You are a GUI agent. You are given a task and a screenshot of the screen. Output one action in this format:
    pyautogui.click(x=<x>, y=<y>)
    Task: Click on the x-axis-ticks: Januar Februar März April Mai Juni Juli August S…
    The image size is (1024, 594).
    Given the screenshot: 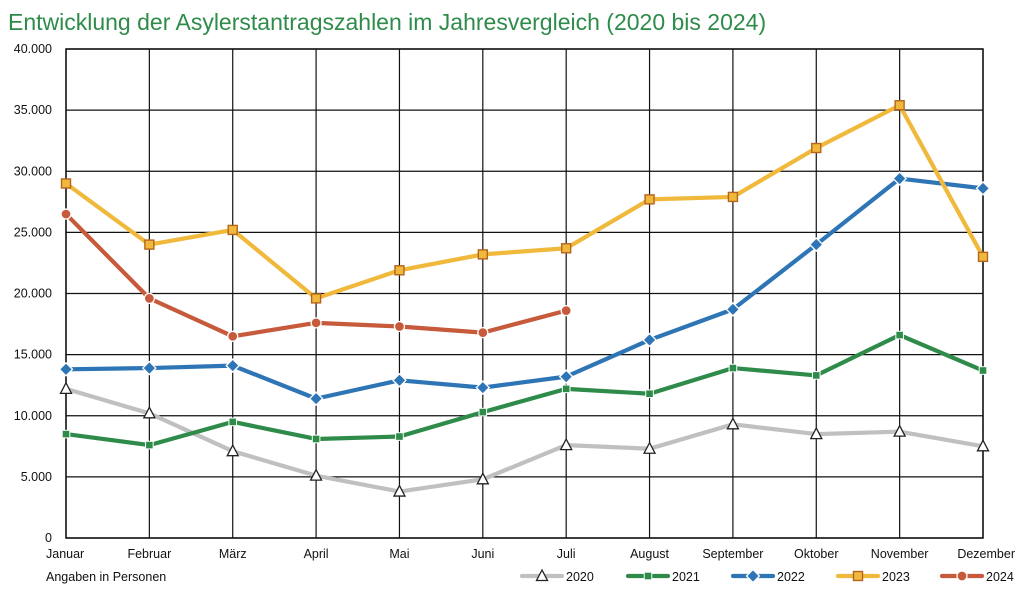 What is the action you would take?
    pyautogui.click(x=530, y=554)
    